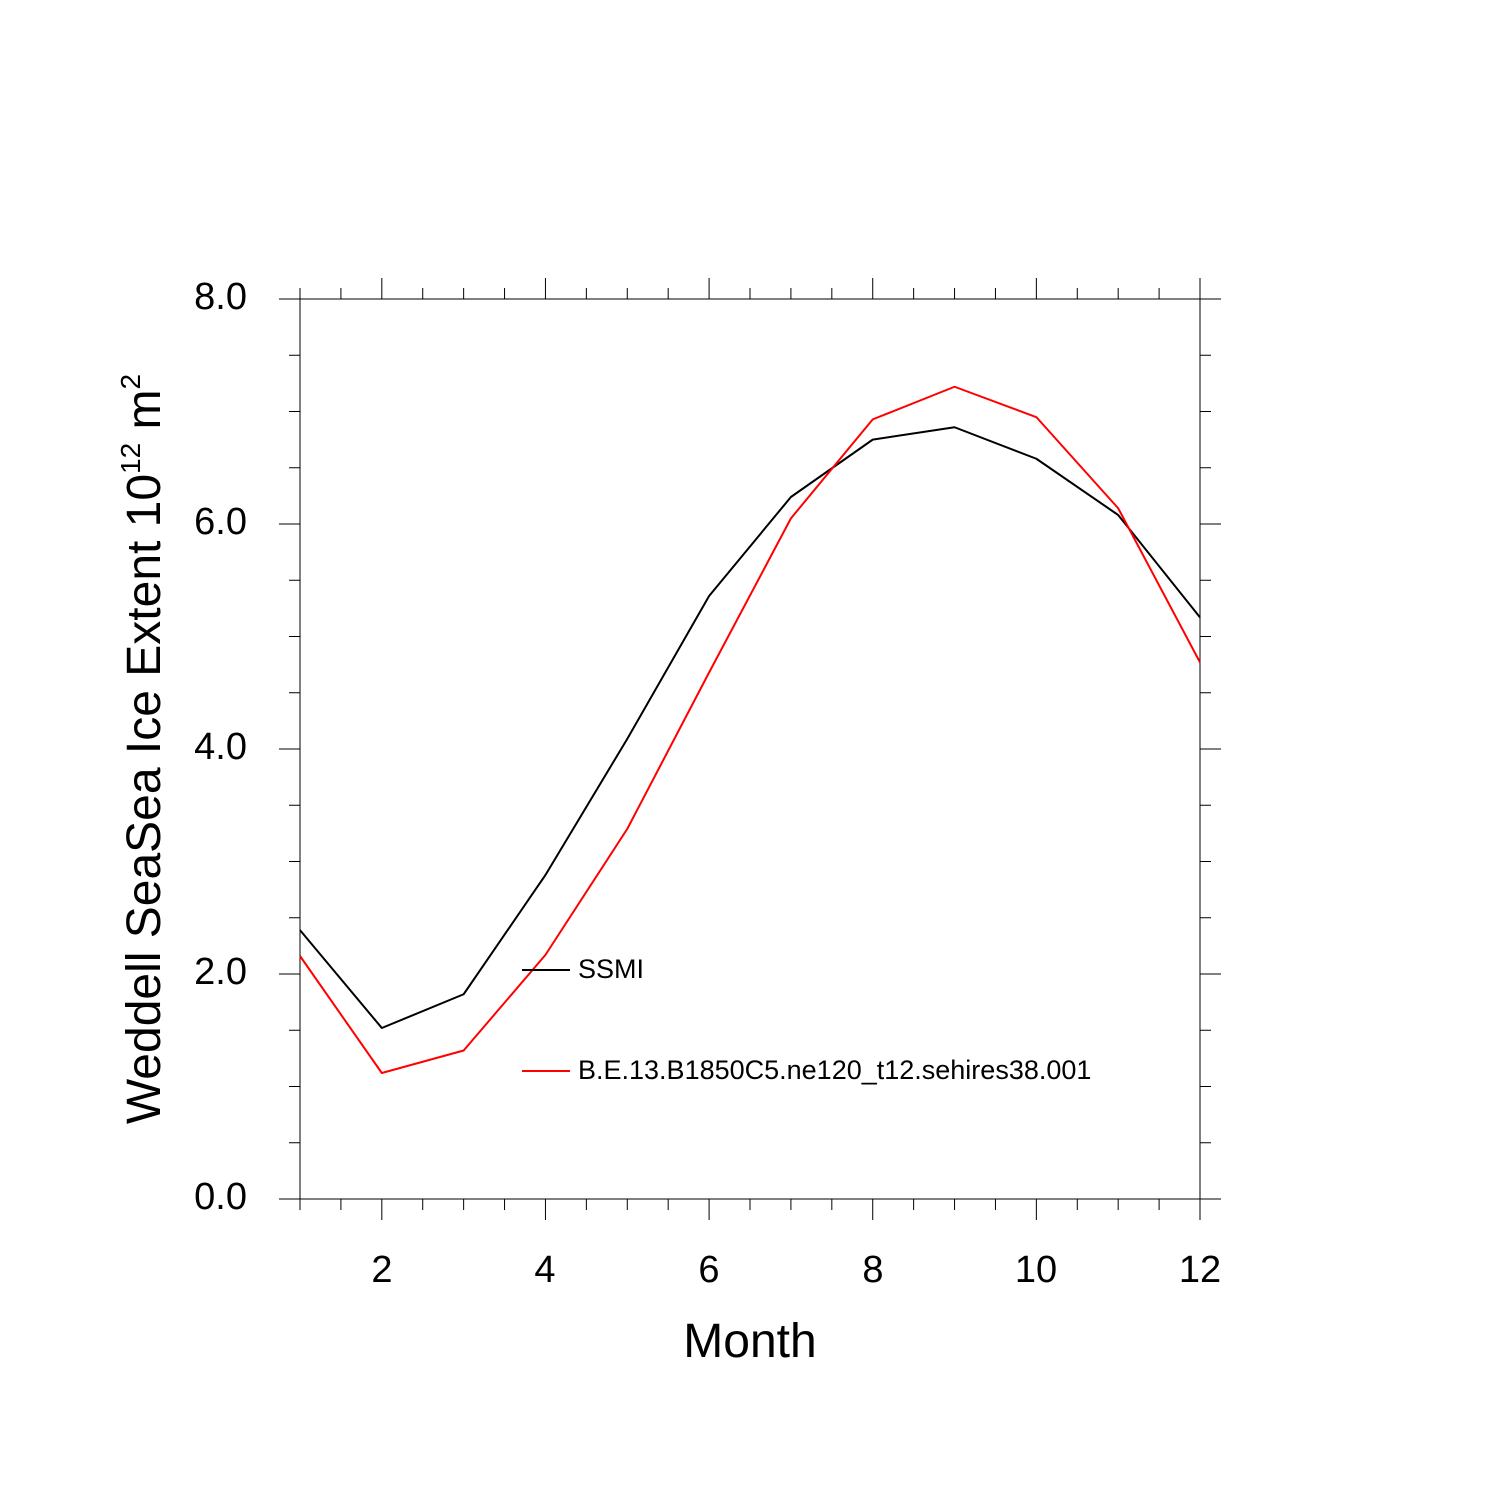 Image resolution: width=1500 pixels, height=1500 pixels. I want to click on y-axis-title-exponent: 12, so click(130, 458).